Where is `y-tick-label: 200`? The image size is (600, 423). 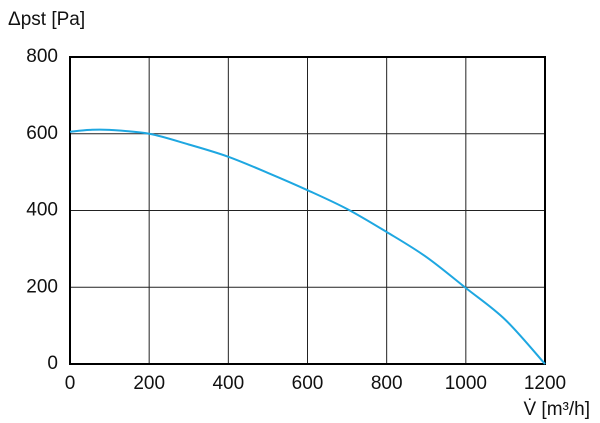
y-tick-label: 200 is located at coordinates (42, 286).